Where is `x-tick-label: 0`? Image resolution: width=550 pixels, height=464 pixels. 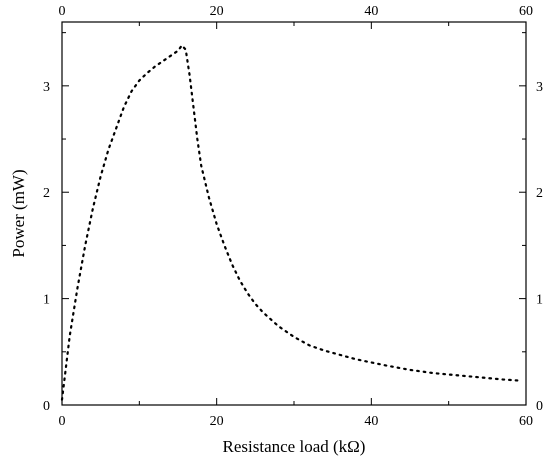 x-tick-label: 0 is located at coordinates (62, 421).